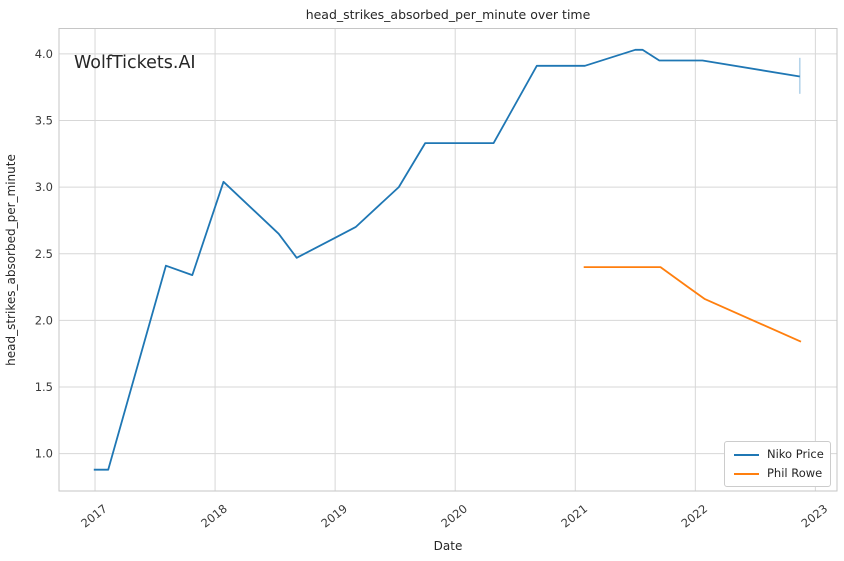  Describe the element at coordinates (692, 304) in the screenshot. I see `series-line-phil-rowe` at that location.